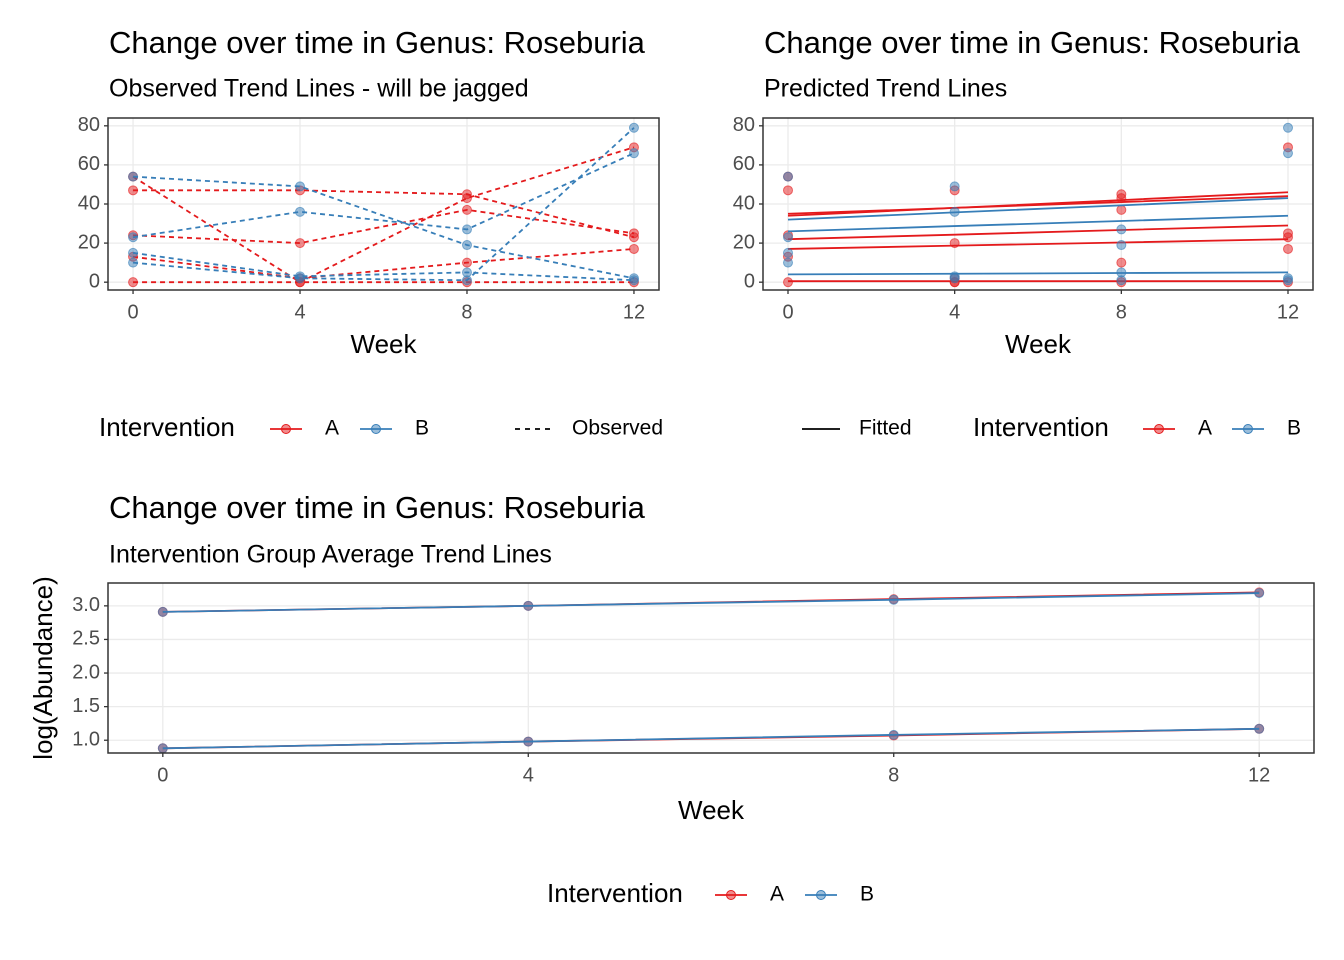 This screenshot has height=960, width=1344. Describe the element at coordinates (86, 740) in the screenshot. I see `y-tick-label: 1.0` at that location.